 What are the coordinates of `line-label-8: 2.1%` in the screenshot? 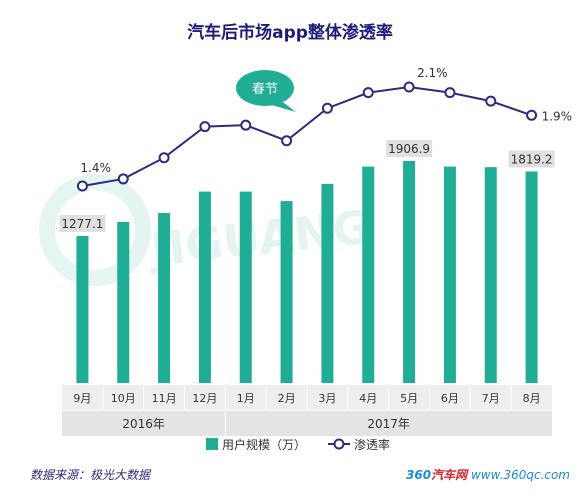 It's located at (432, 73).